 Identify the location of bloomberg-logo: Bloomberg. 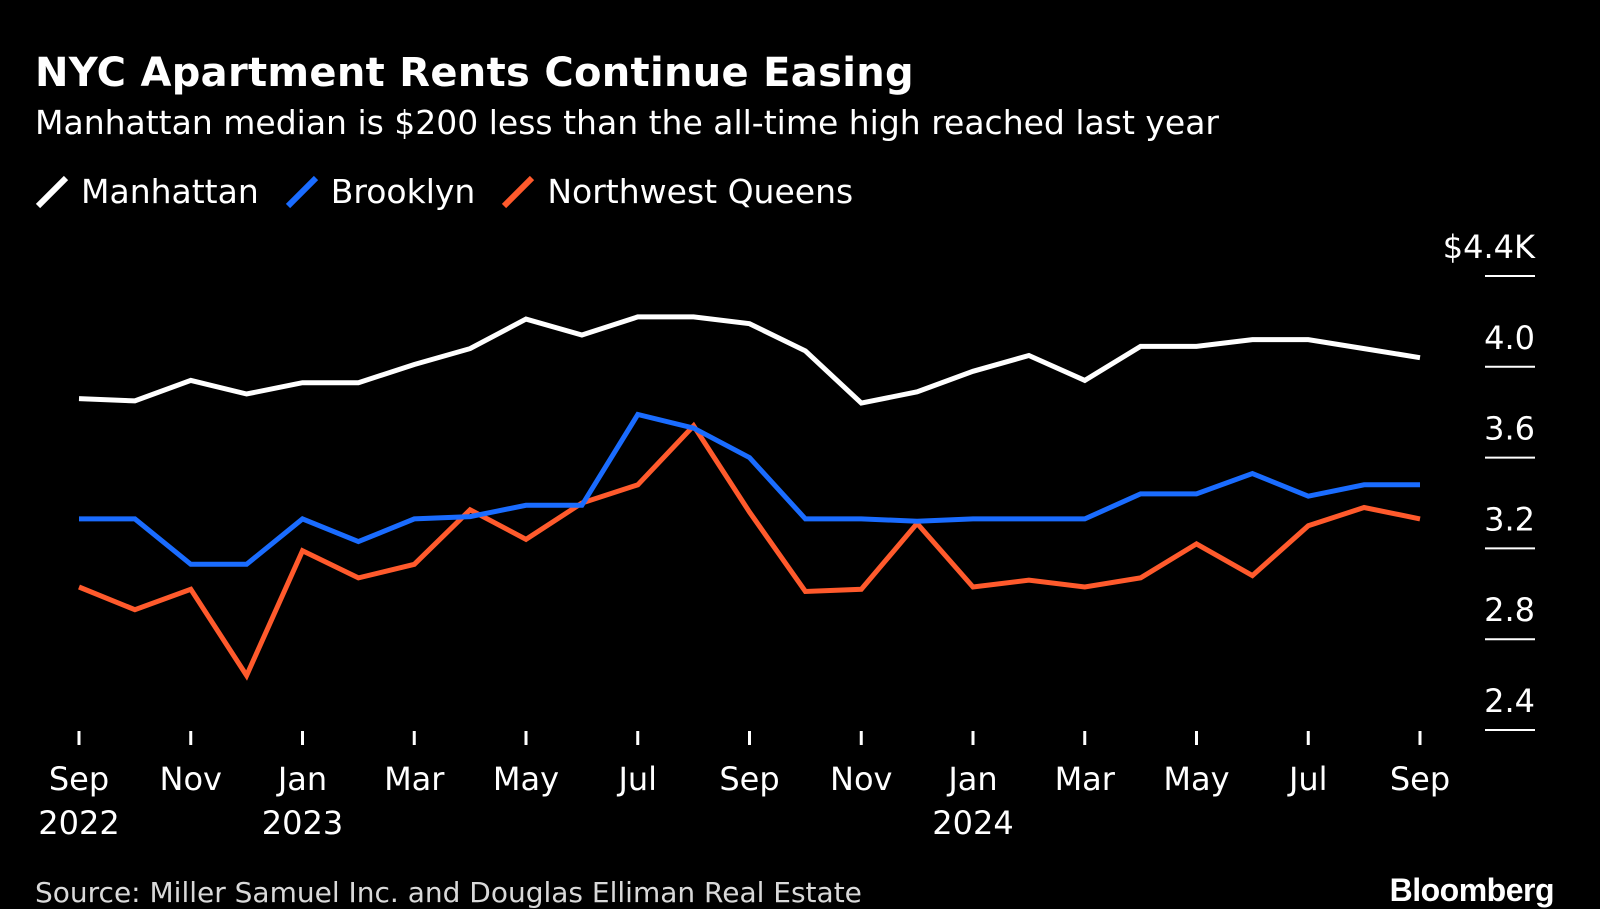
(1472, 890).